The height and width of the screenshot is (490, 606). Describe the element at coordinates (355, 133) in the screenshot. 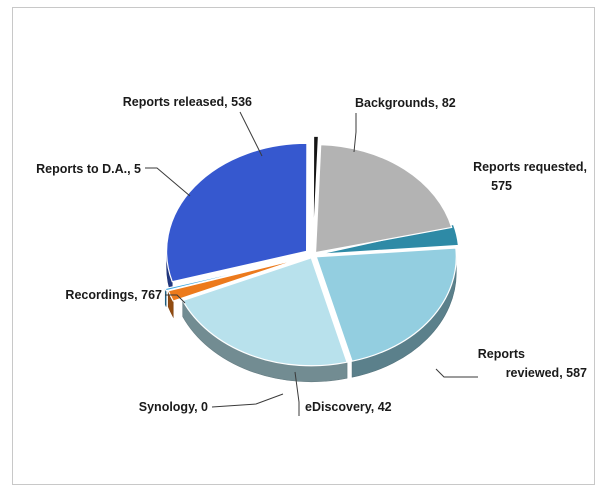

I see `leader-line-backgrounds` at that location.